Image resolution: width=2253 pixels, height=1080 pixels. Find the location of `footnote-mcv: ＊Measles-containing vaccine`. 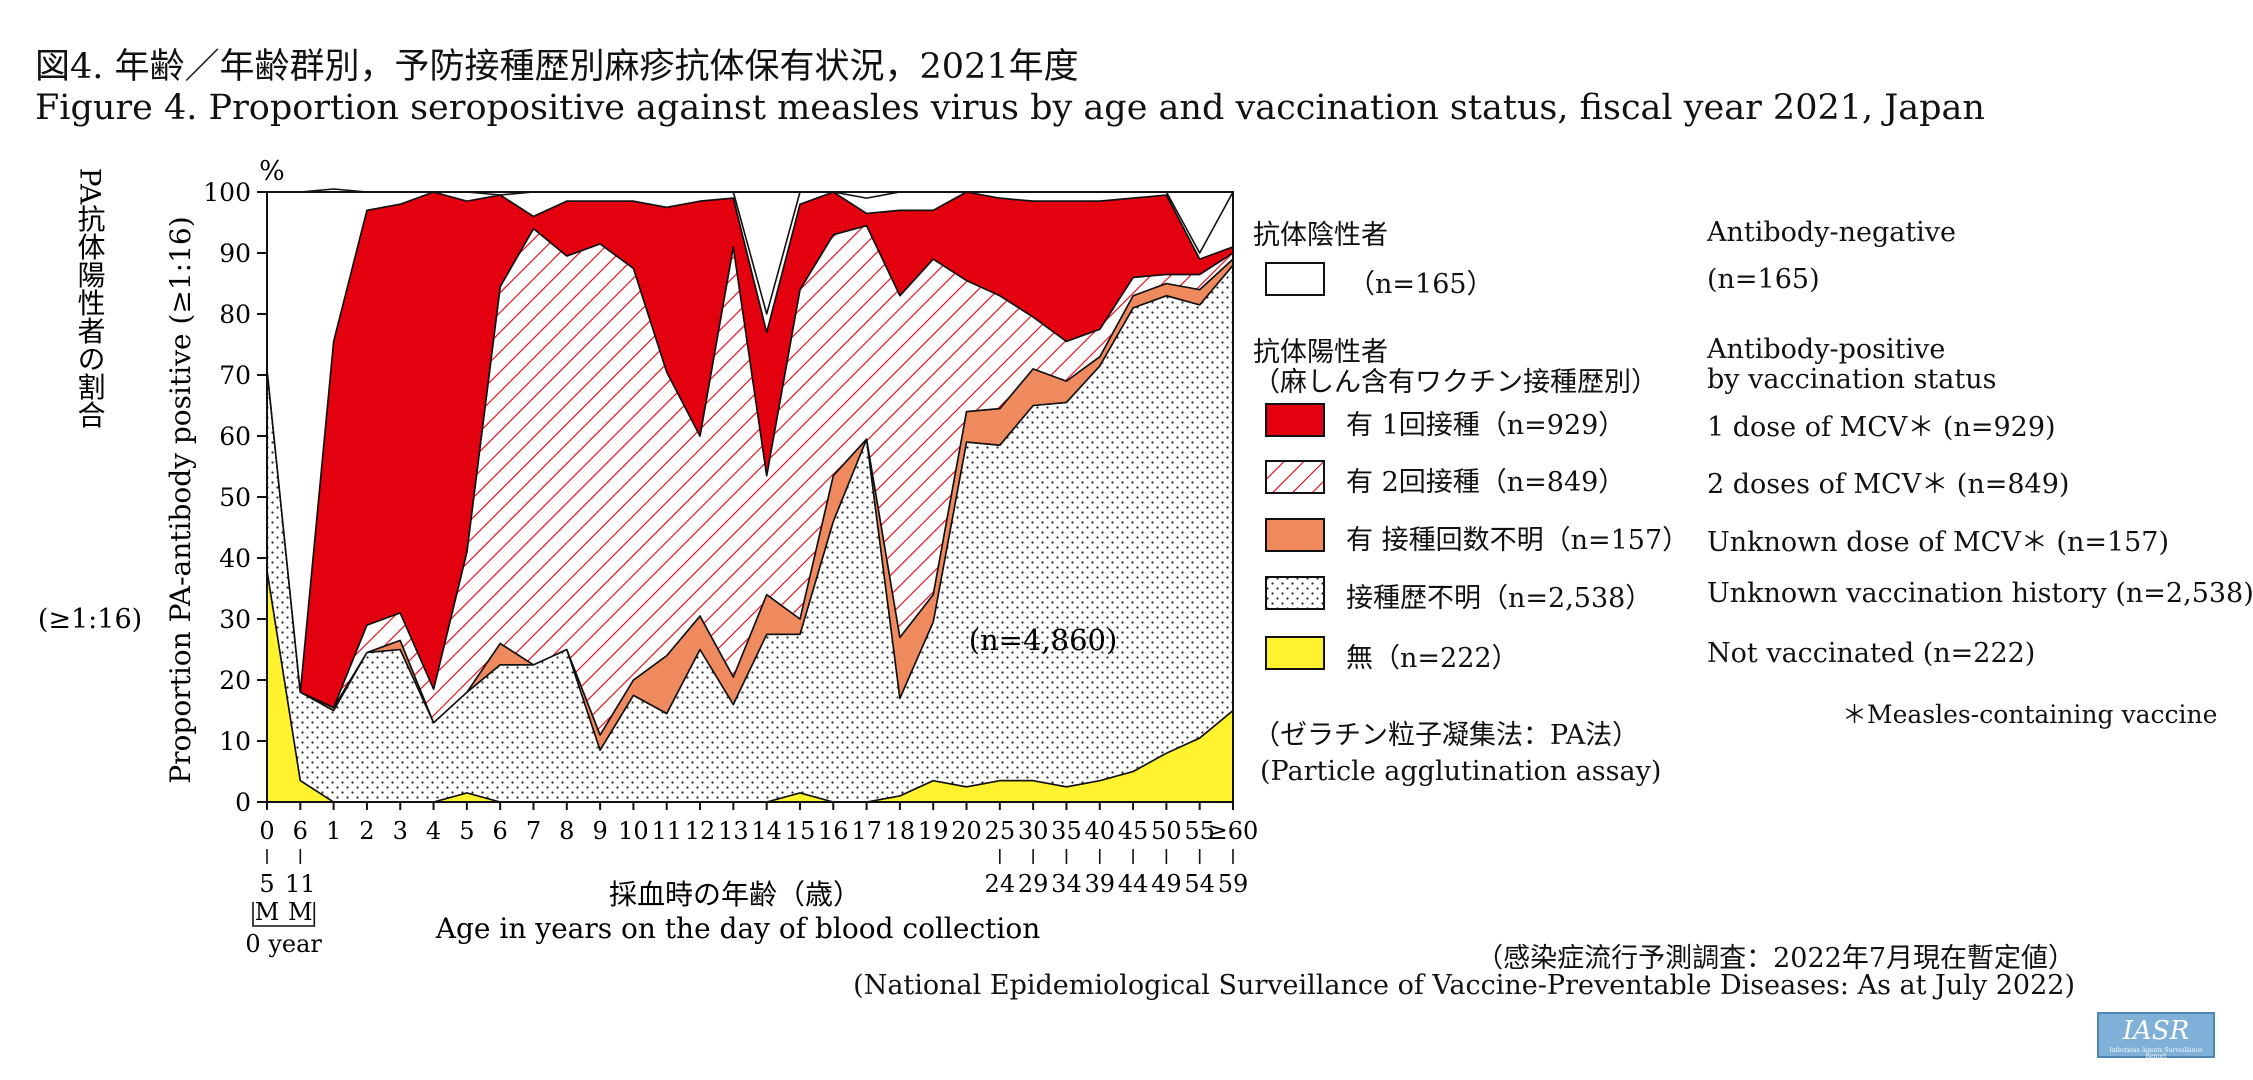

footnote-mcv: ＊Measles-containing vaccine is located at coordinates (2030, 714).